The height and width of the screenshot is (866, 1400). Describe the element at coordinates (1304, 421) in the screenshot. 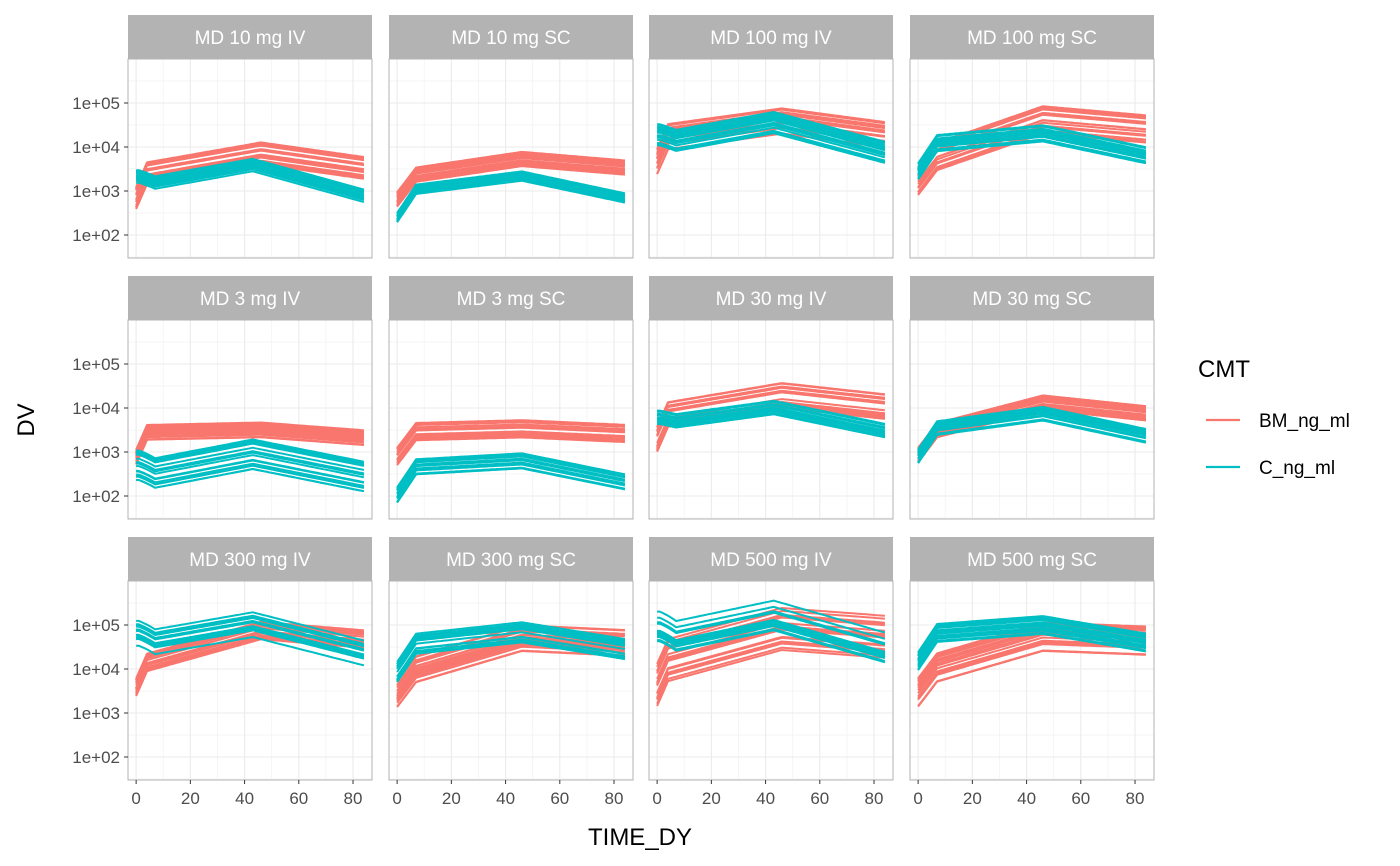

I see `legend-label-bm: BM_ng_ml` at that location.